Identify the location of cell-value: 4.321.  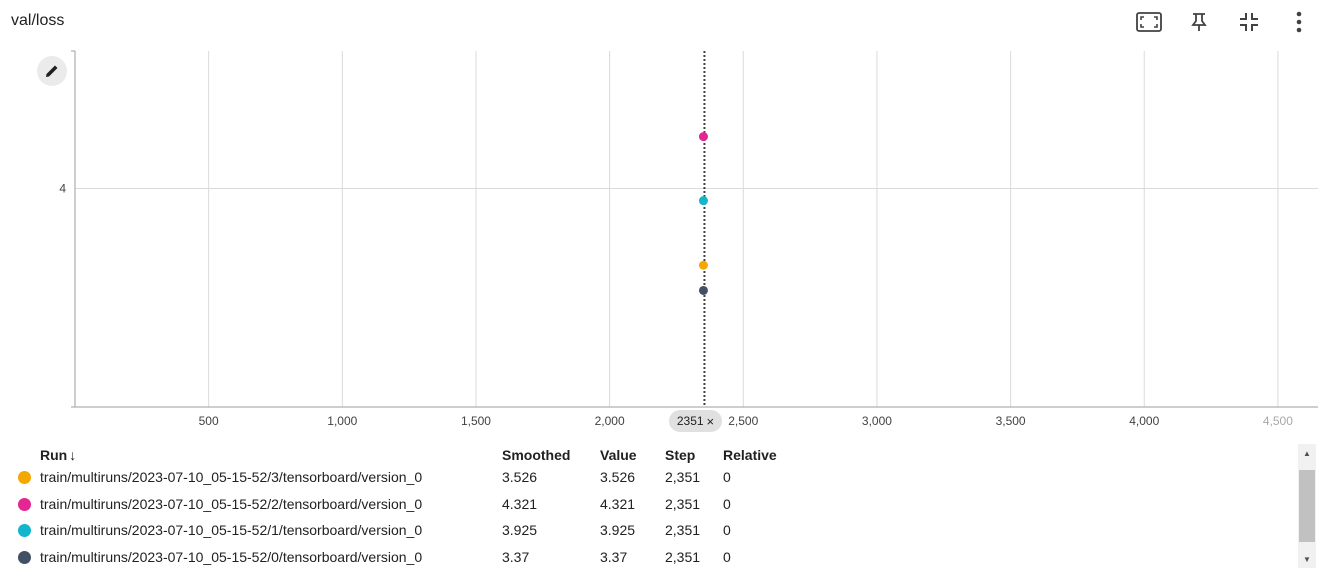
(618, 503).